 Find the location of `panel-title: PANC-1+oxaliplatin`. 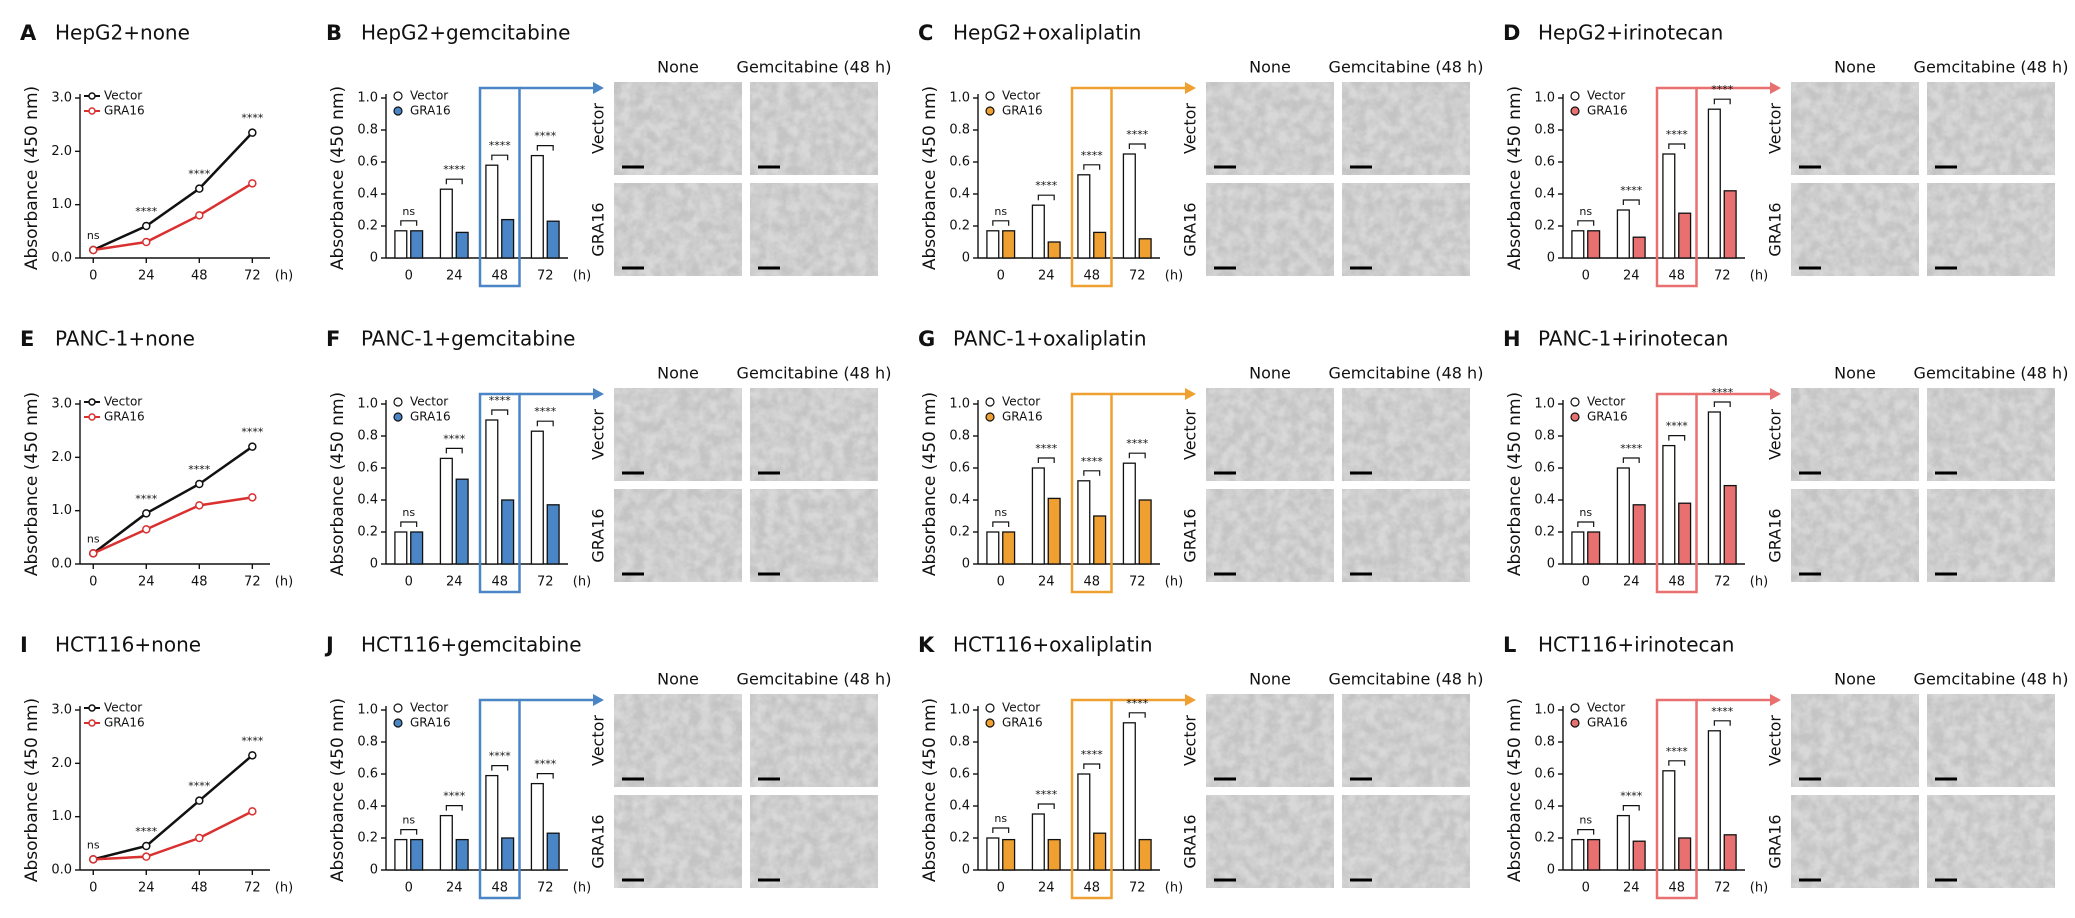

panel-title: PANC-1+oxaliplatin is located at coordinates (1050, 339).